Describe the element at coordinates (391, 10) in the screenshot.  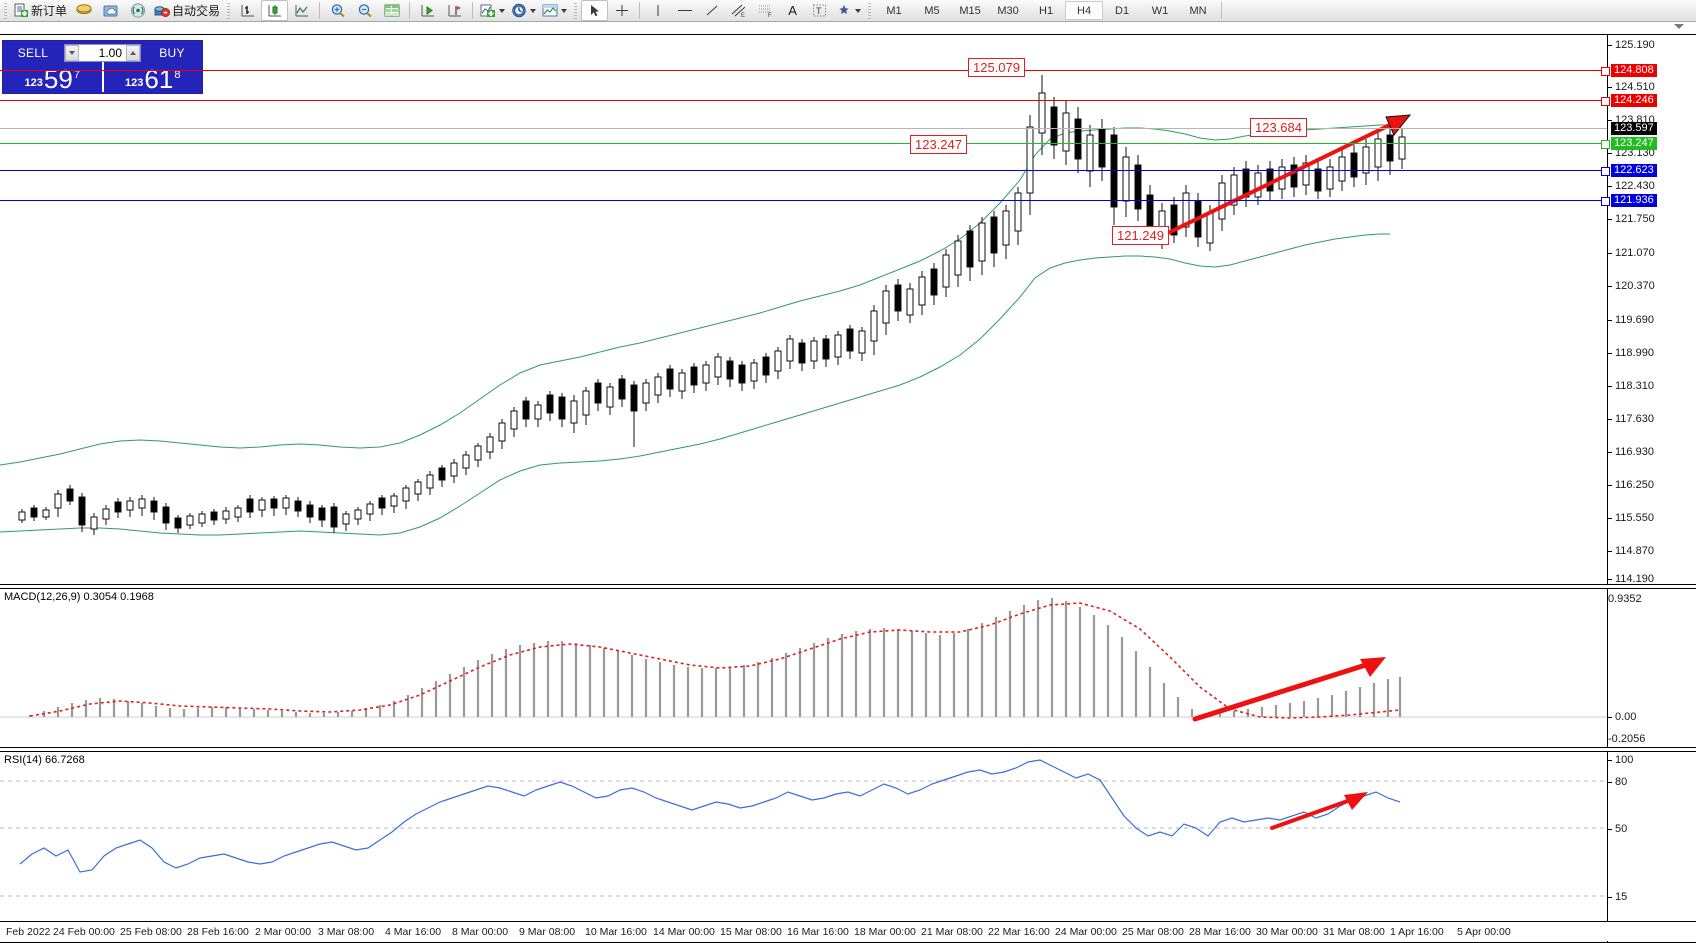
I see `data-window-button` at that location.